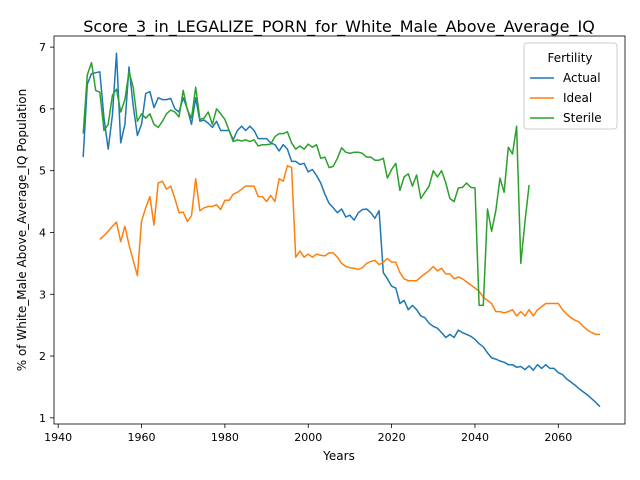 This screenshot has width=640, height=480. What do you see at coordinates (392, 437) in the screenshot?
I see `x-tick-label: 2020` at bounding box center [392, 437].